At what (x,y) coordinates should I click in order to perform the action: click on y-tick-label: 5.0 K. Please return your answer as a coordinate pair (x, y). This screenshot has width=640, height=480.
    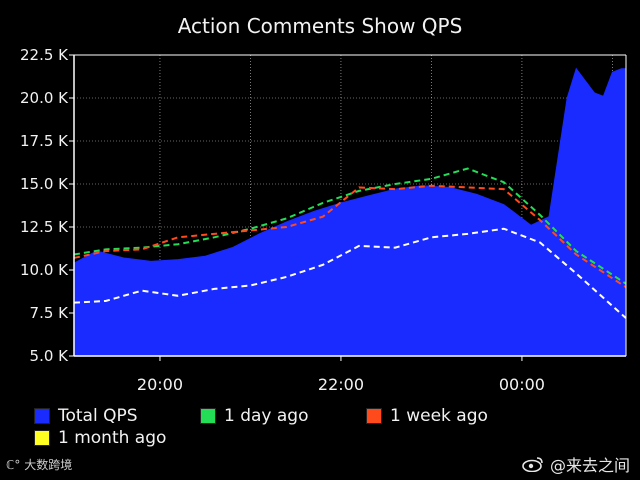
    Looking at the image, I should click on (50, 356).